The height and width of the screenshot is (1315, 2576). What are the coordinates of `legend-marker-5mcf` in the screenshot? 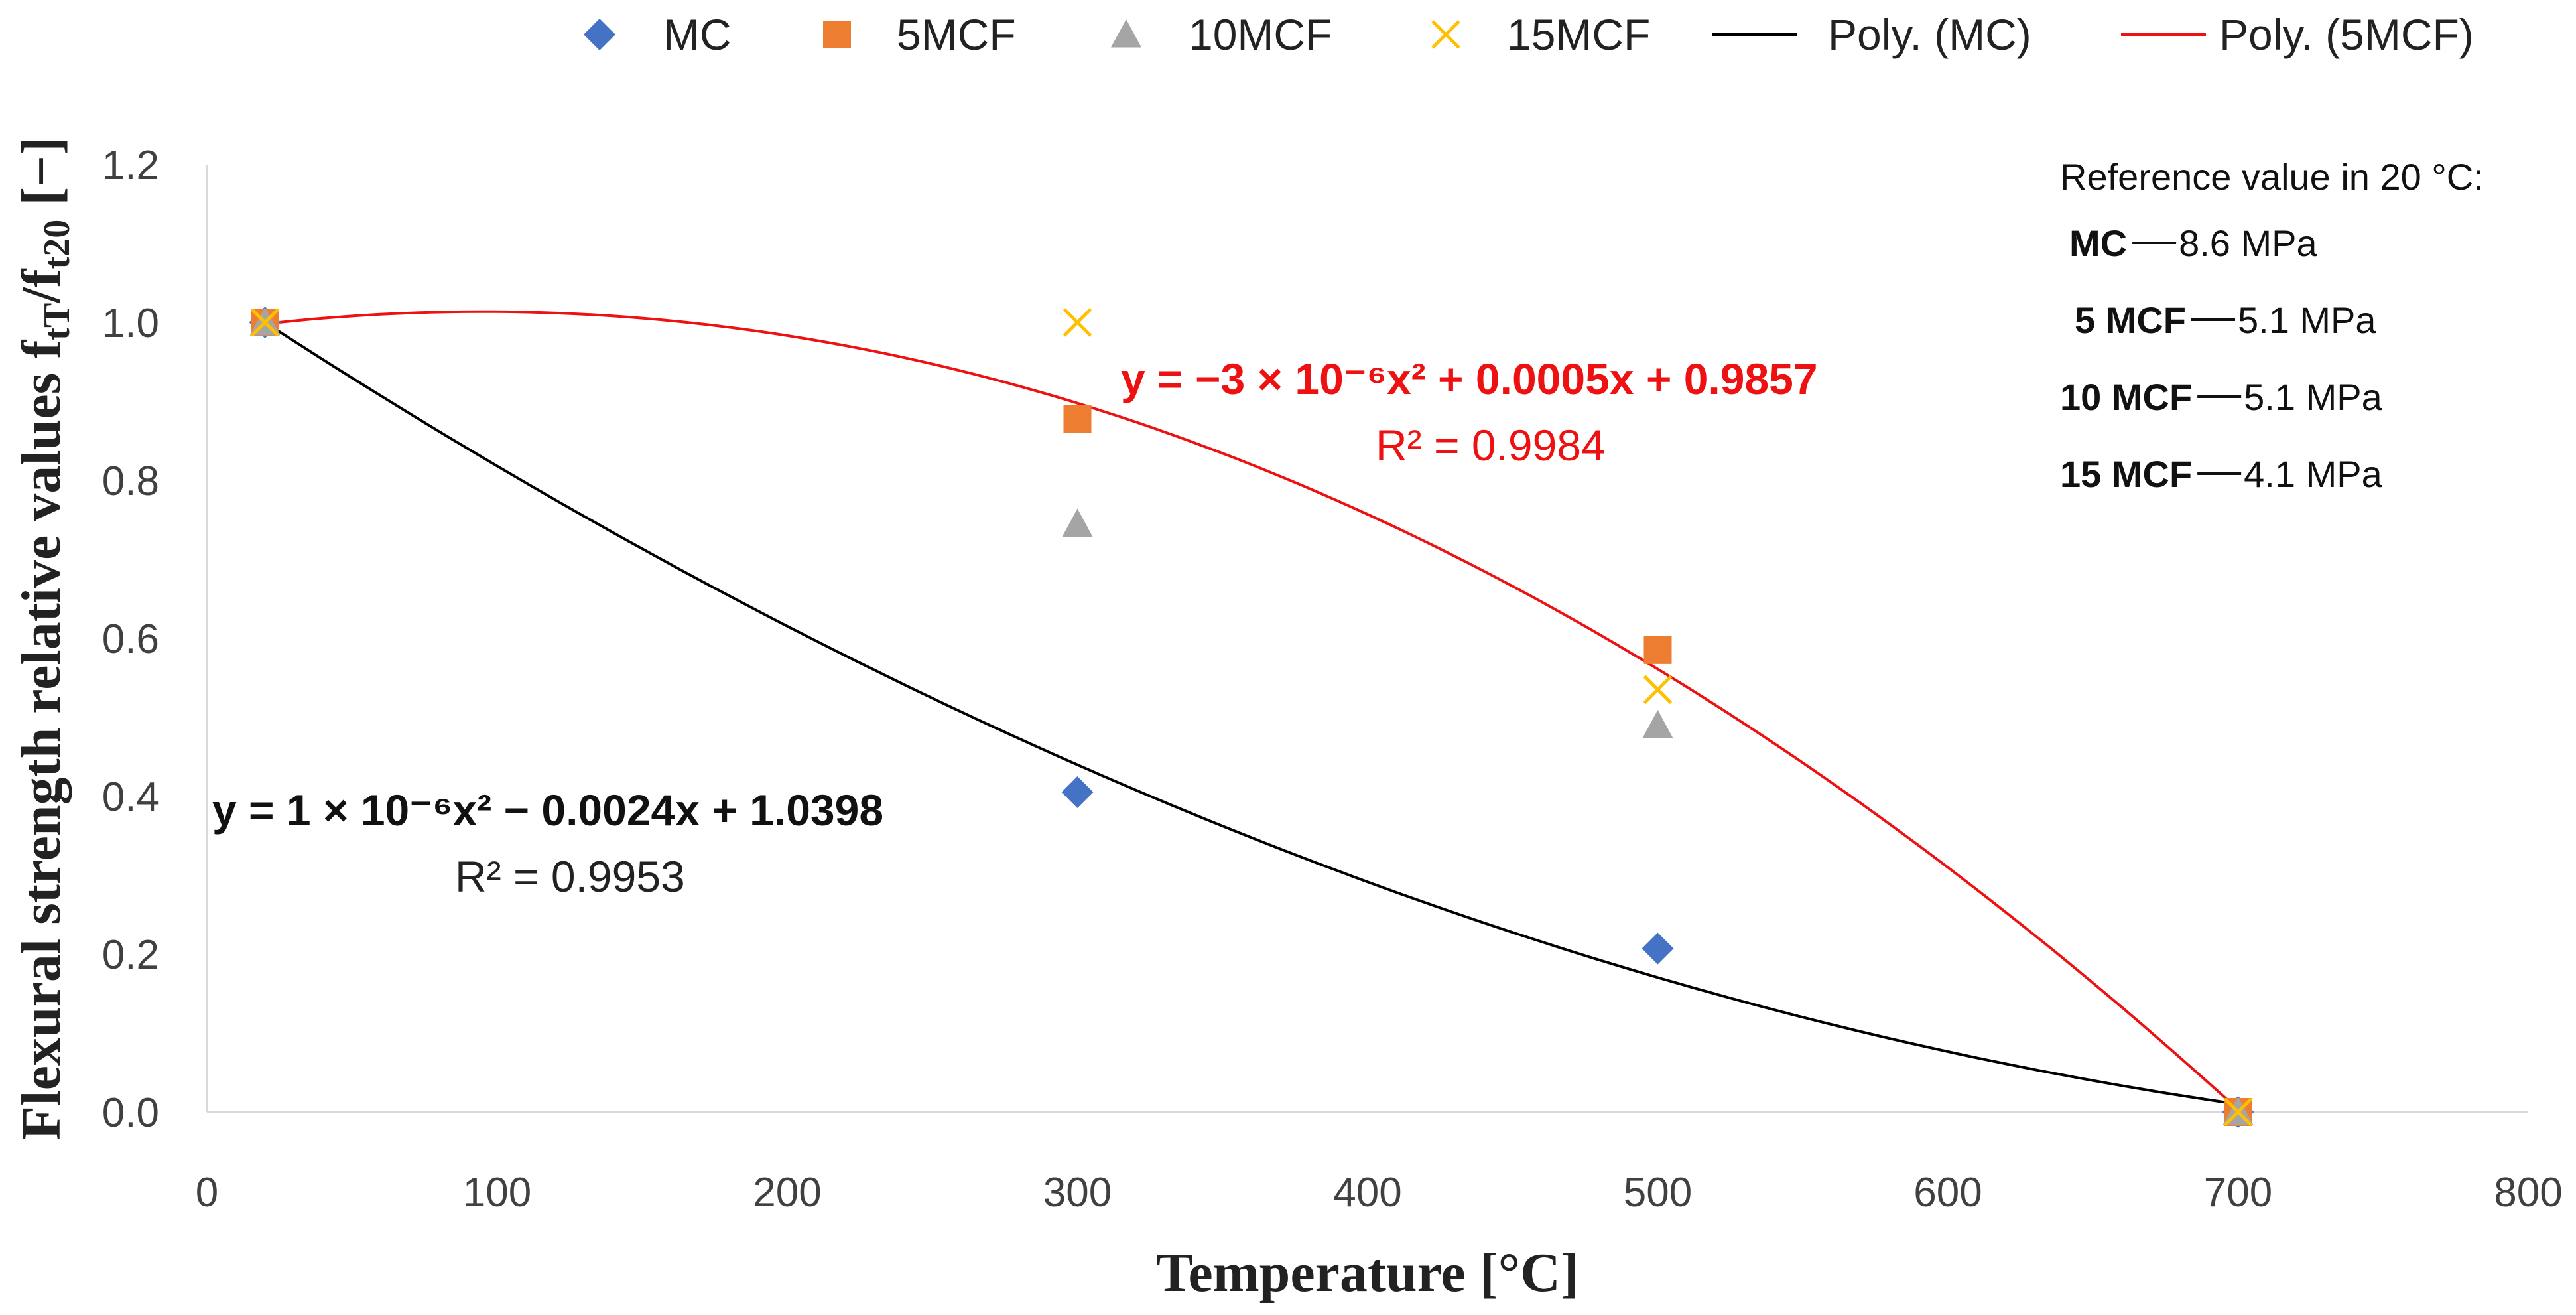 It's located at (837, 34).